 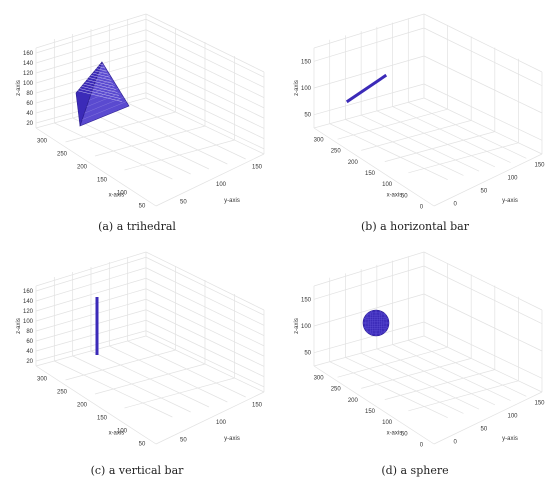 I want to click on caption-vertical-bar: (c) a vertical bar, so click(x=137, y=470).